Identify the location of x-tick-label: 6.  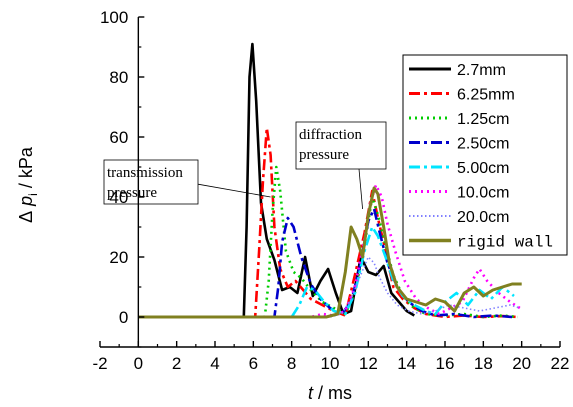
(253, 363).